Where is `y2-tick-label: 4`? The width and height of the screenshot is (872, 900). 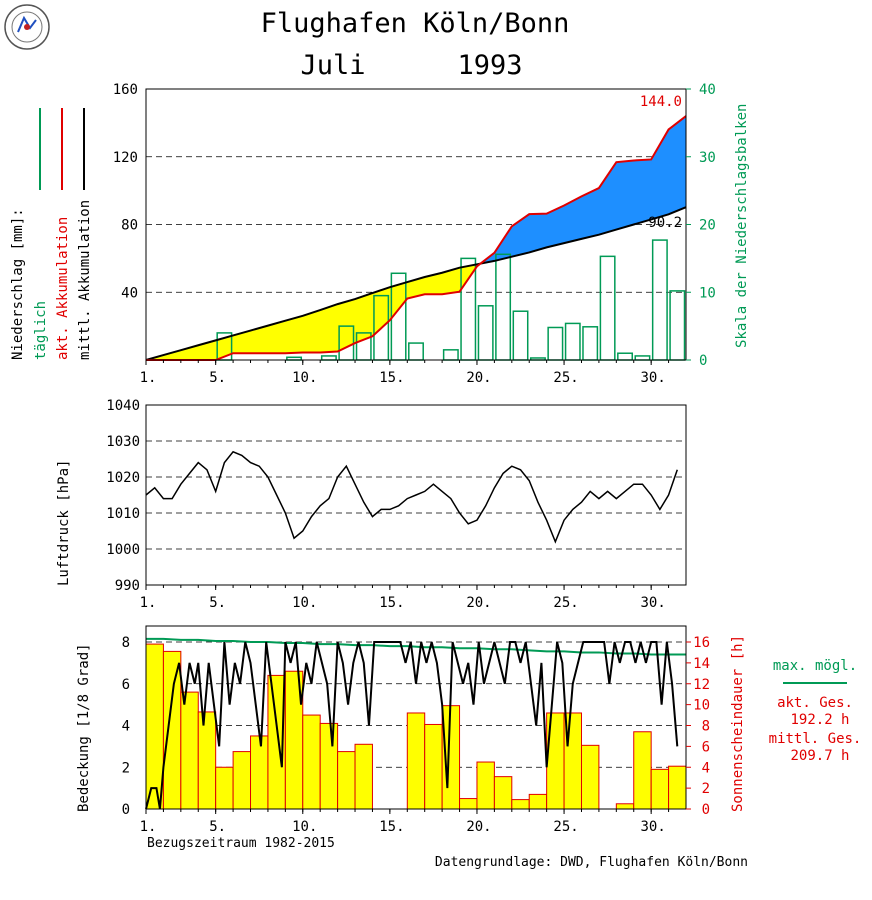
y2-tick-label: 4 is located at coordinates (706, 768).